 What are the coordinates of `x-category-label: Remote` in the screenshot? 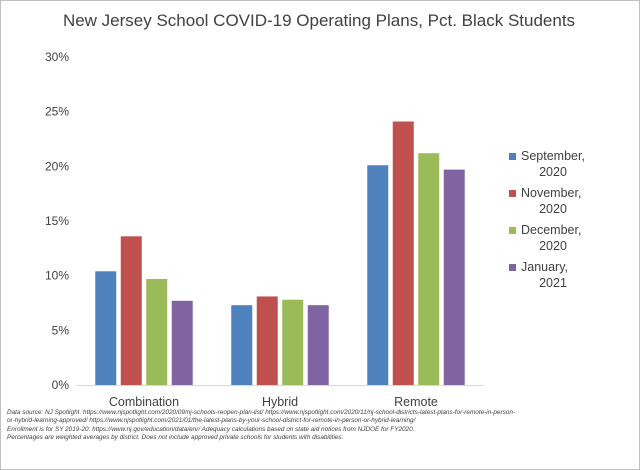 It's located at (416, 402).